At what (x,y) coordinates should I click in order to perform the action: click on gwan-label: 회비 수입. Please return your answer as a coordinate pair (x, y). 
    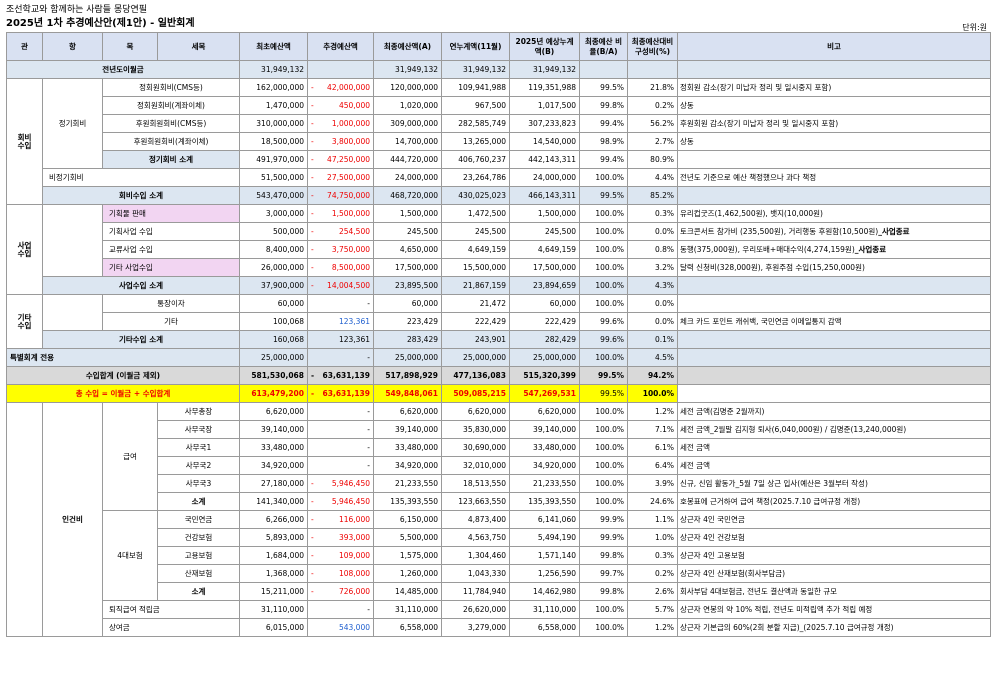
    Looking at the image, I should click on (24, 141).